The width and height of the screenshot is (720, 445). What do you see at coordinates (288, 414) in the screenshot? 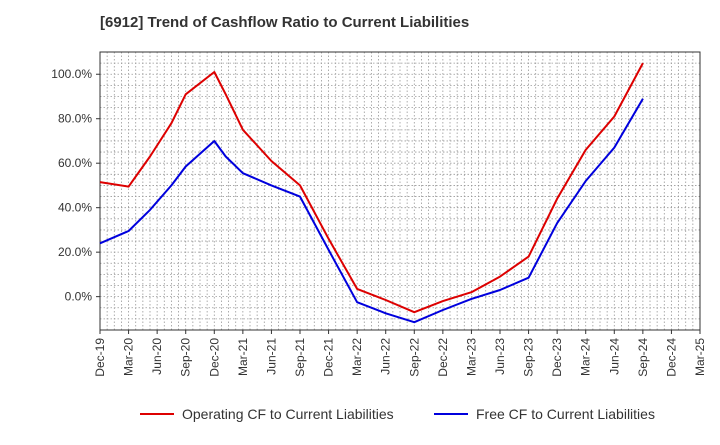
I see `legend-label-1: Operating CF to Current Liabilities` at bounding box center [288, 414].